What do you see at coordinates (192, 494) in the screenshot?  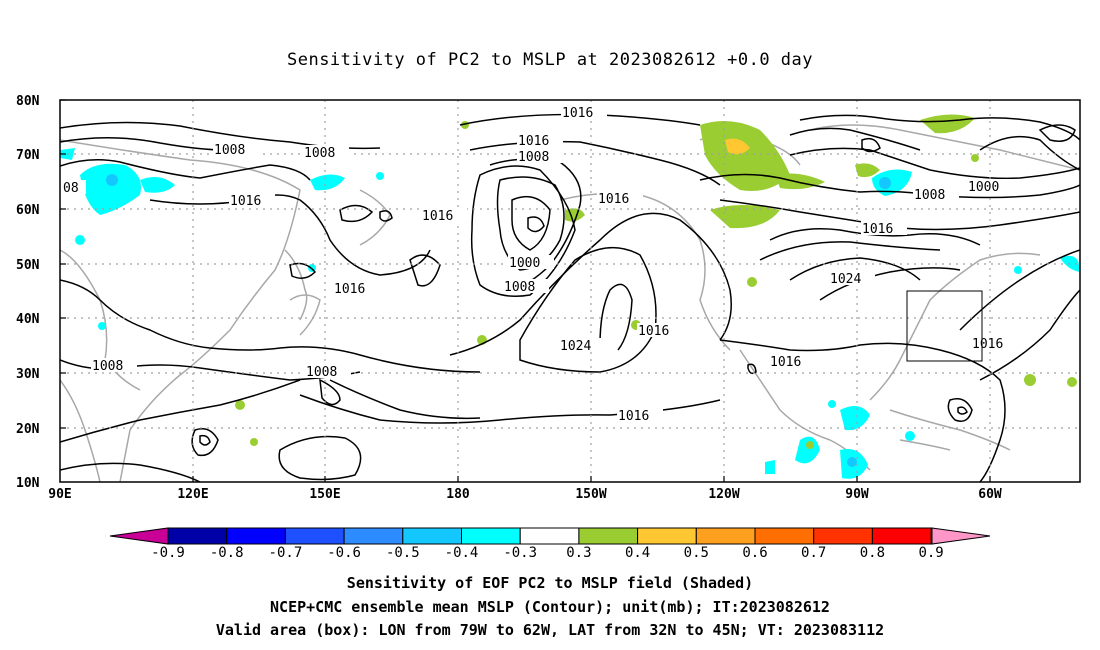 I see `lon-tick-label: 120E` at bounding box center [192, 494].